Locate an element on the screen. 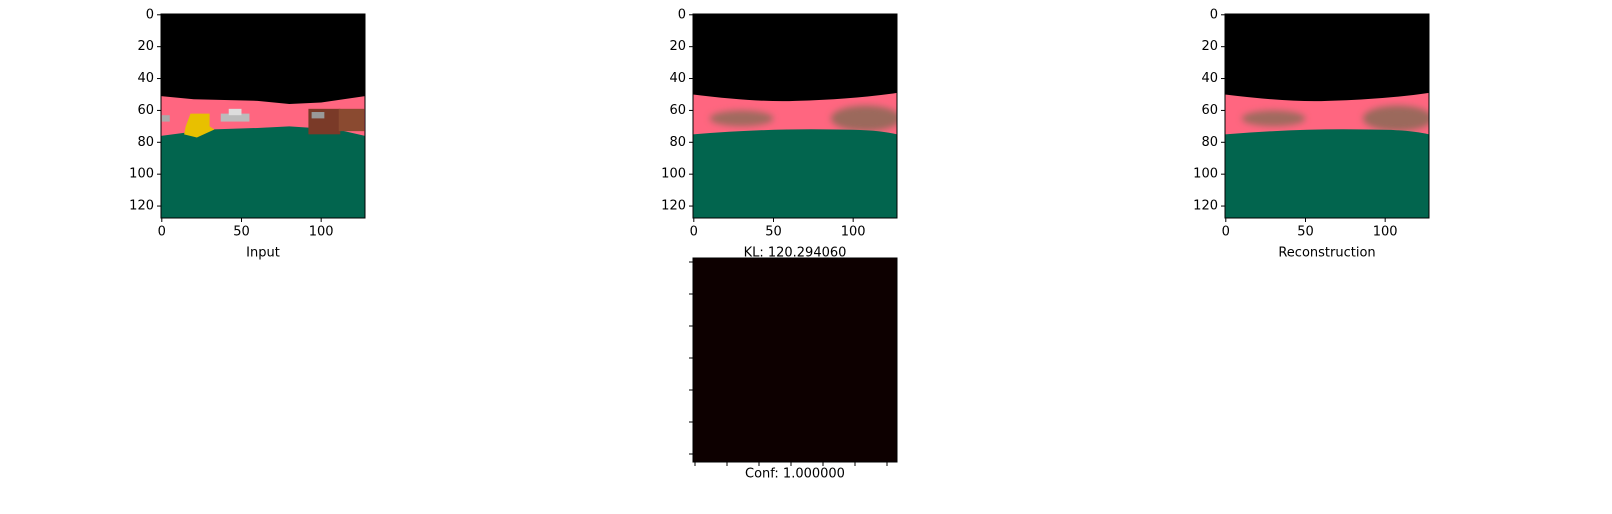 The image size is (1612, 514). input-image is located at coordinates (263, 116).